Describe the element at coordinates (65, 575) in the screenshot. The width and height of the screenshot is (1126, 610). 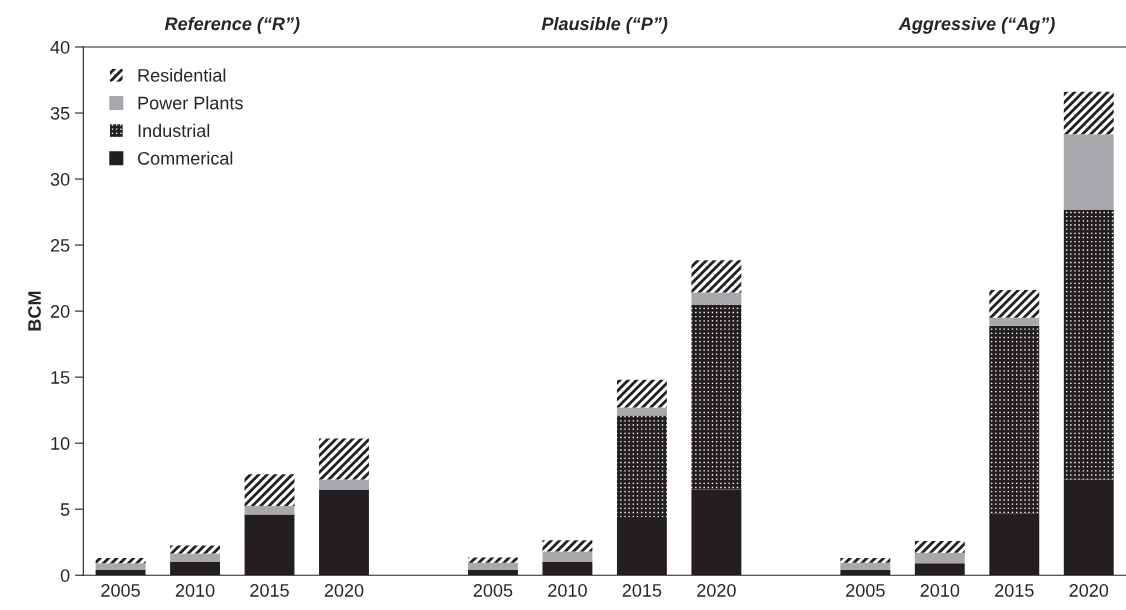
I see `y-tick-label: 0` at that location.